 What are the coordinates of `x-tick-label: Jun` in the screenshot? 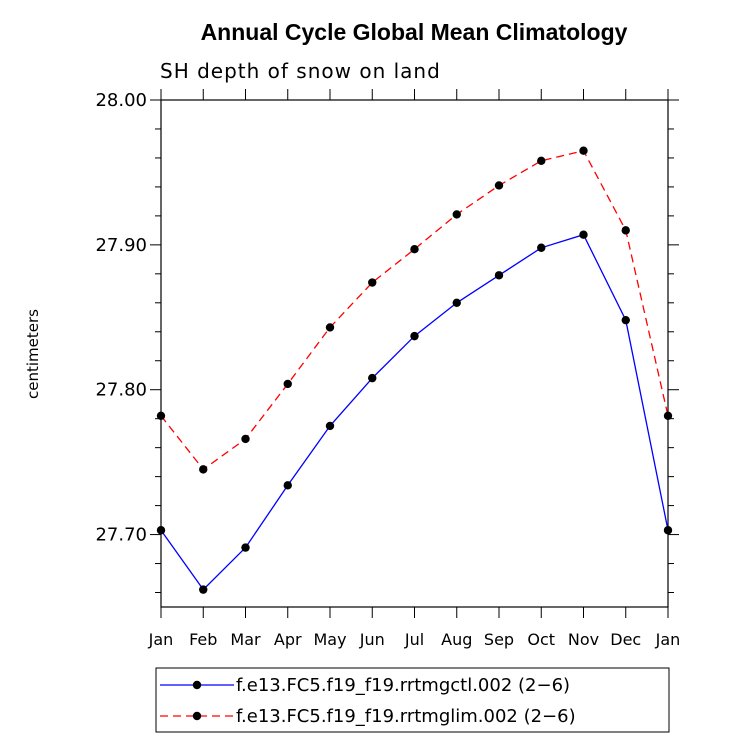 It's located at (372, 639).